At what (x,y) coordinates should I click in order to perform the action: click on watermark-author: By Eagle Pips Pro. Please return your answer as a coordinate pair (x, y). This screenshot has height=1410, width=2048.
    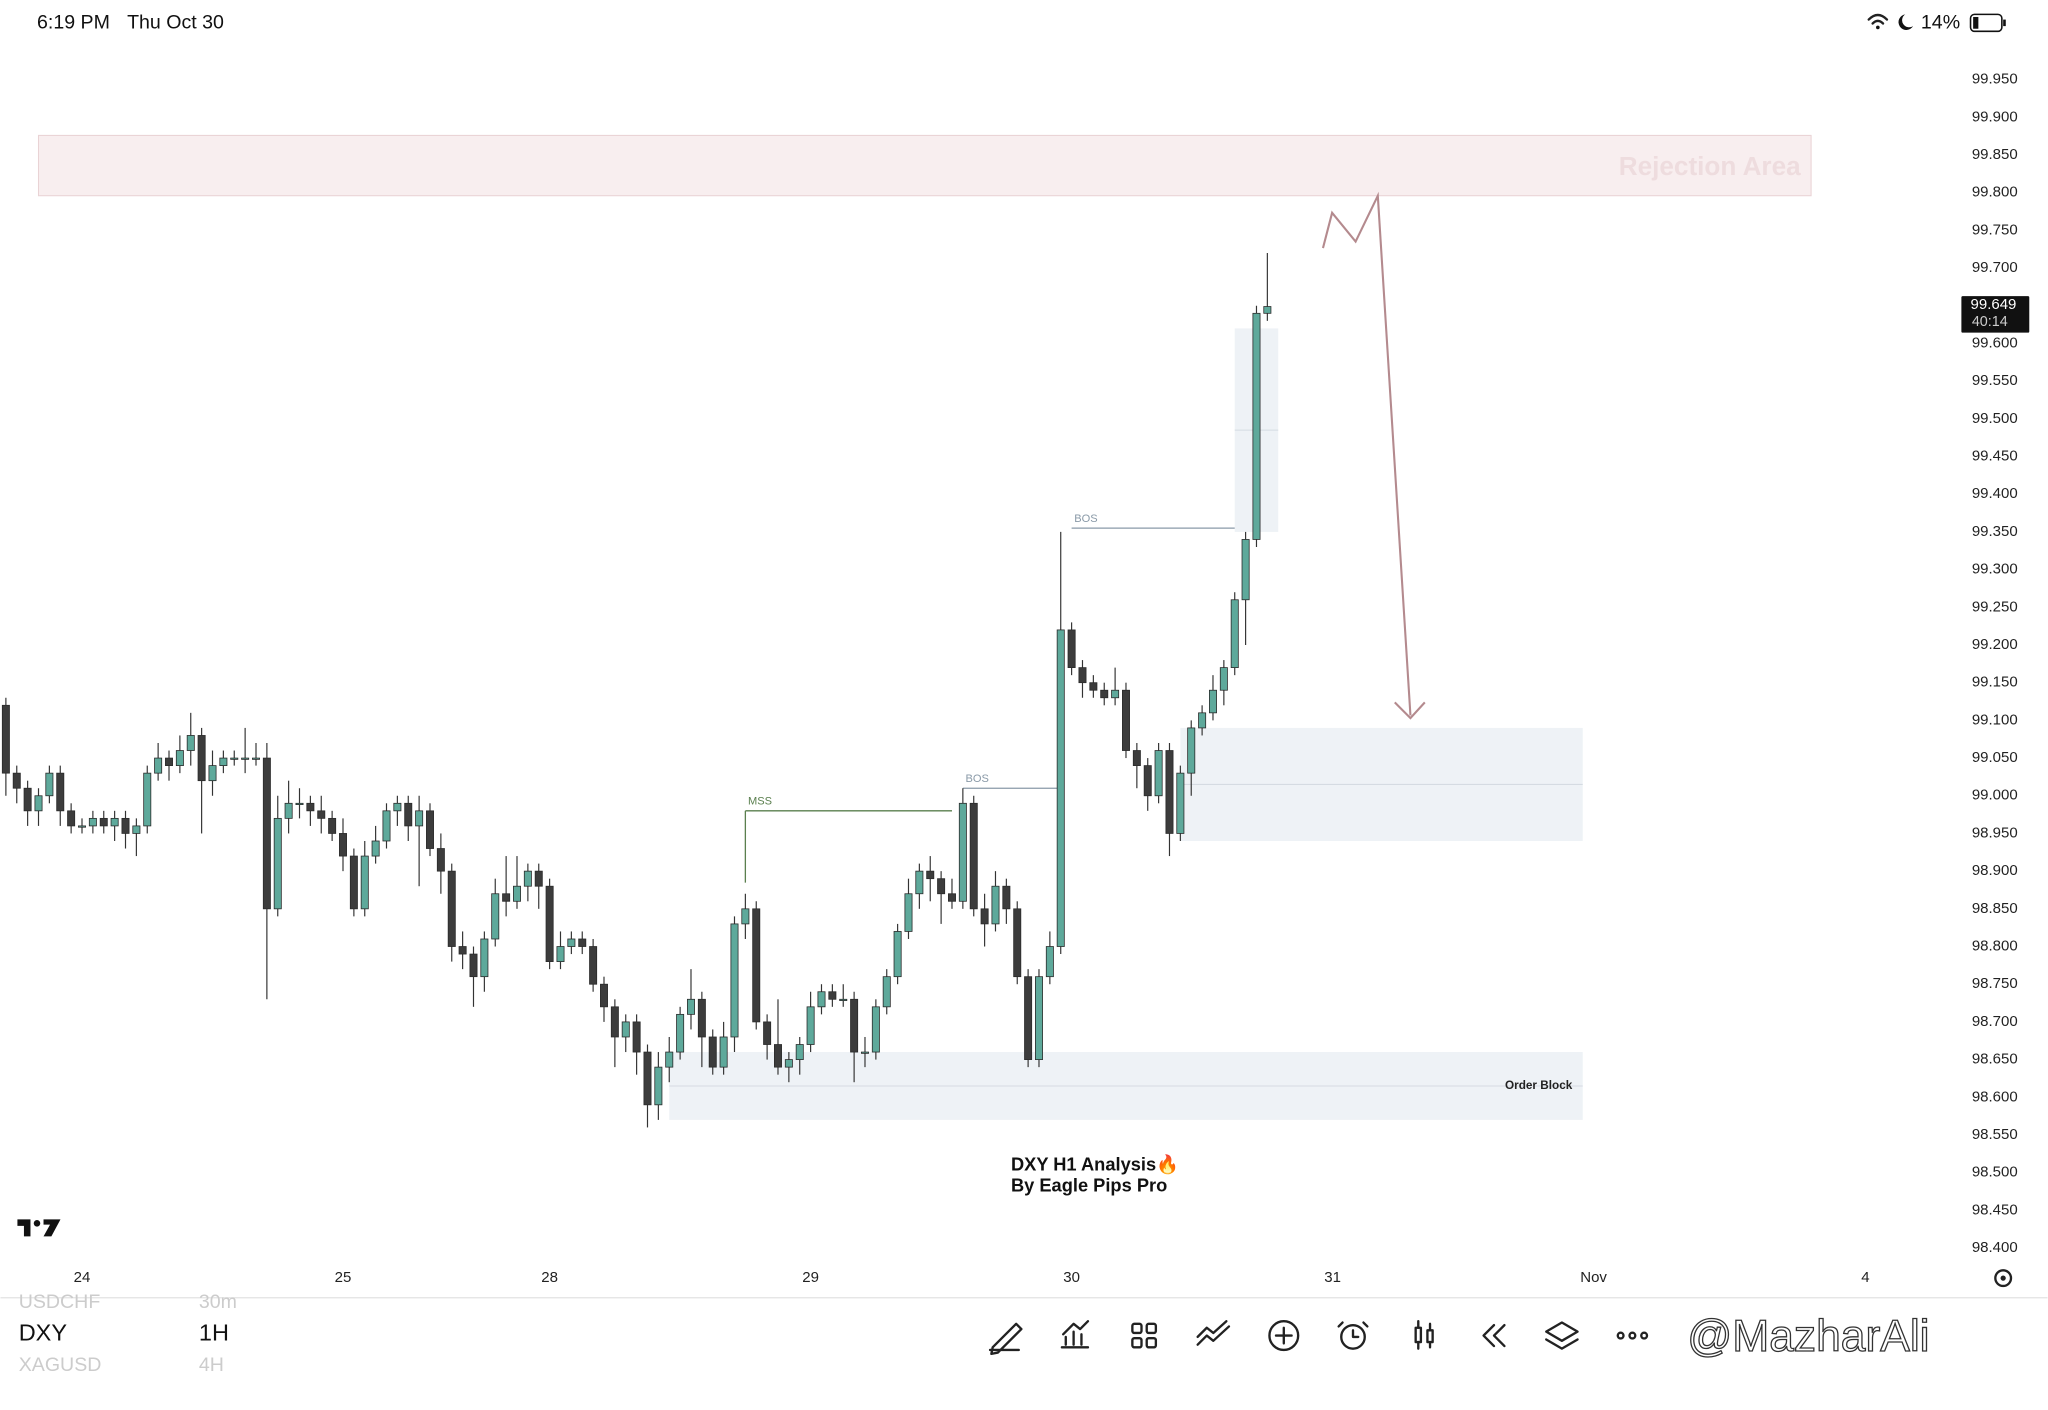
    Looking at the image, I should click on (1089, 1185).